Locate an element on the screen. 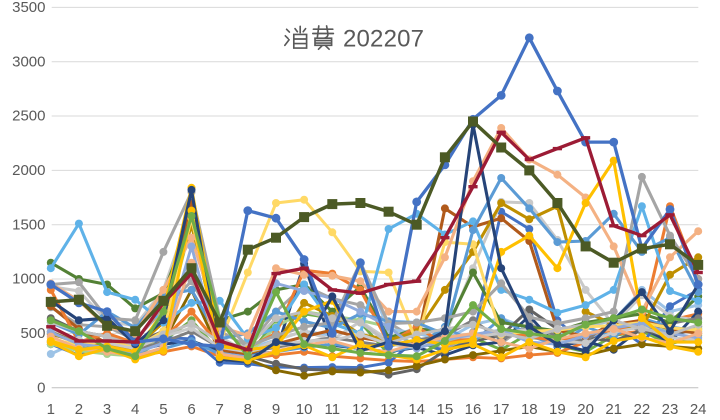  svg-text: 20 is located at coordinates (585, 409).